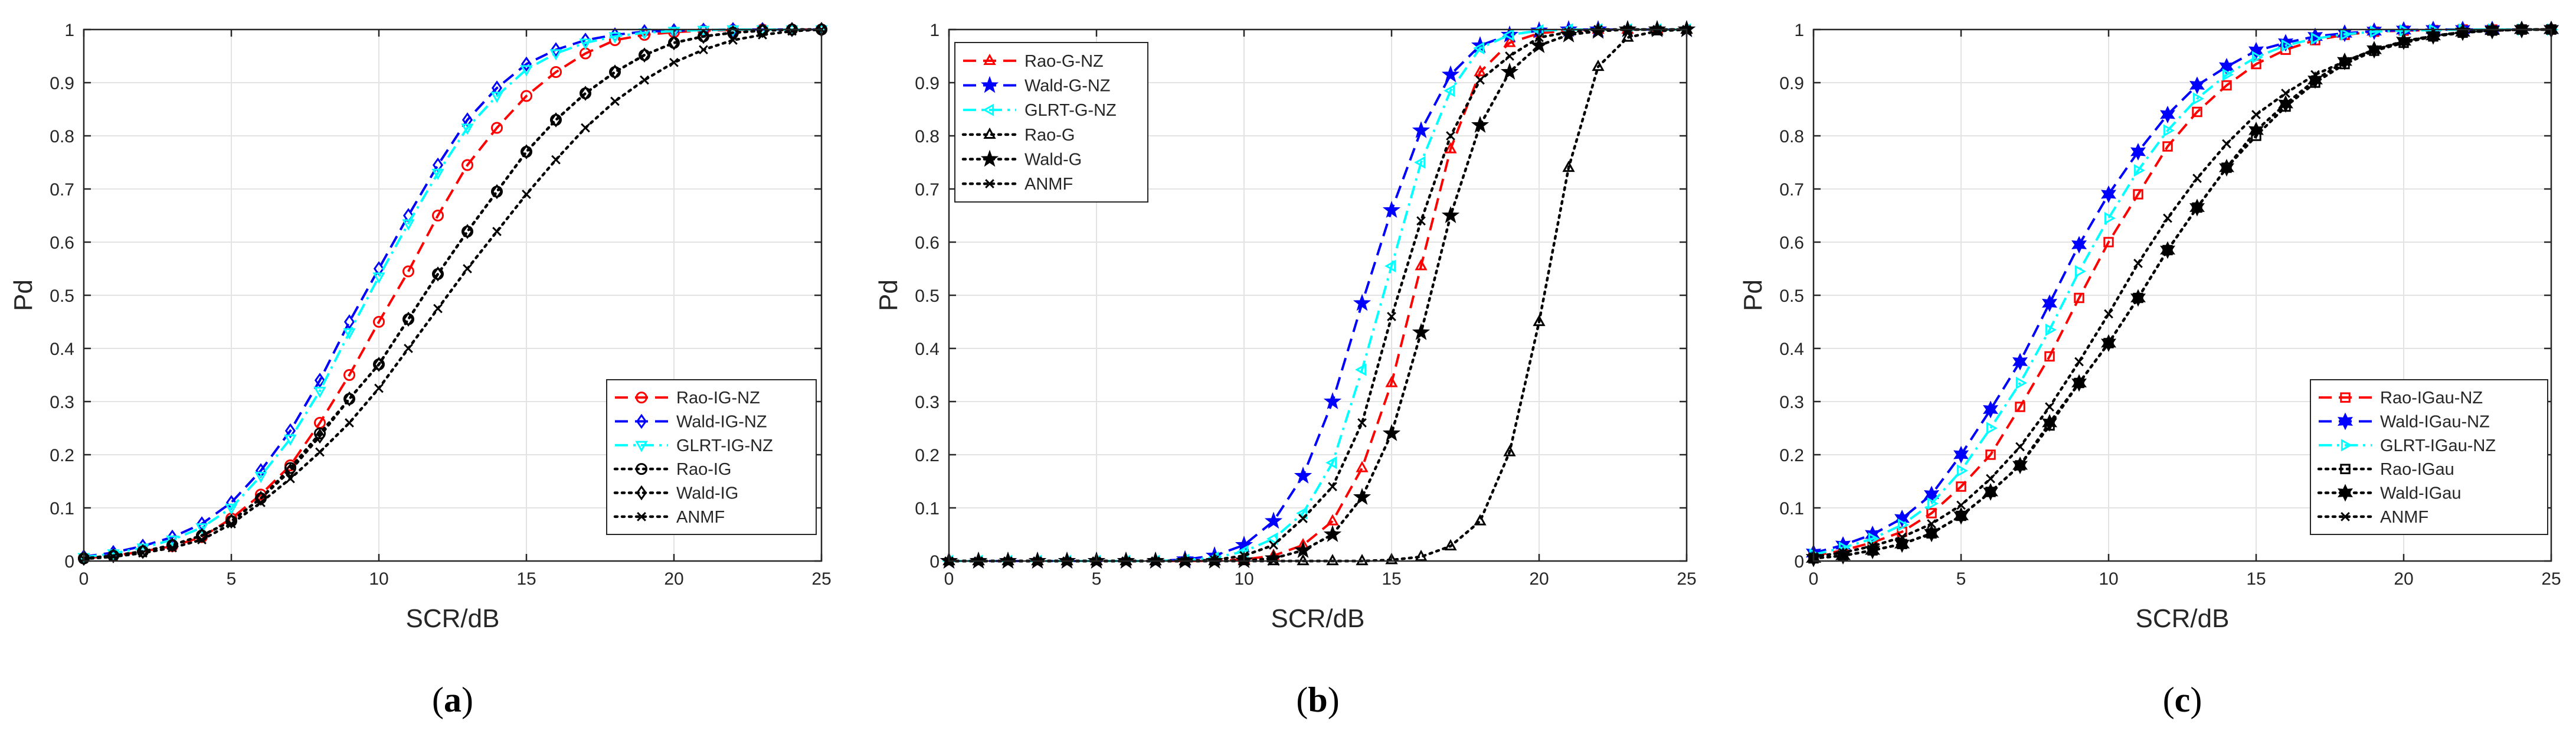  I want to click on y-tick-label: 0.1, so click(62, 508).